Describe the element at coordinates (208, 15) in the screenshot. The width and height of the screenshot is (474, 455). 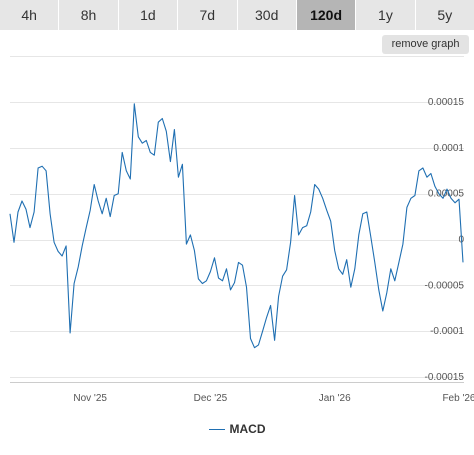
I see `range-tab-7d: 7d` at that location.